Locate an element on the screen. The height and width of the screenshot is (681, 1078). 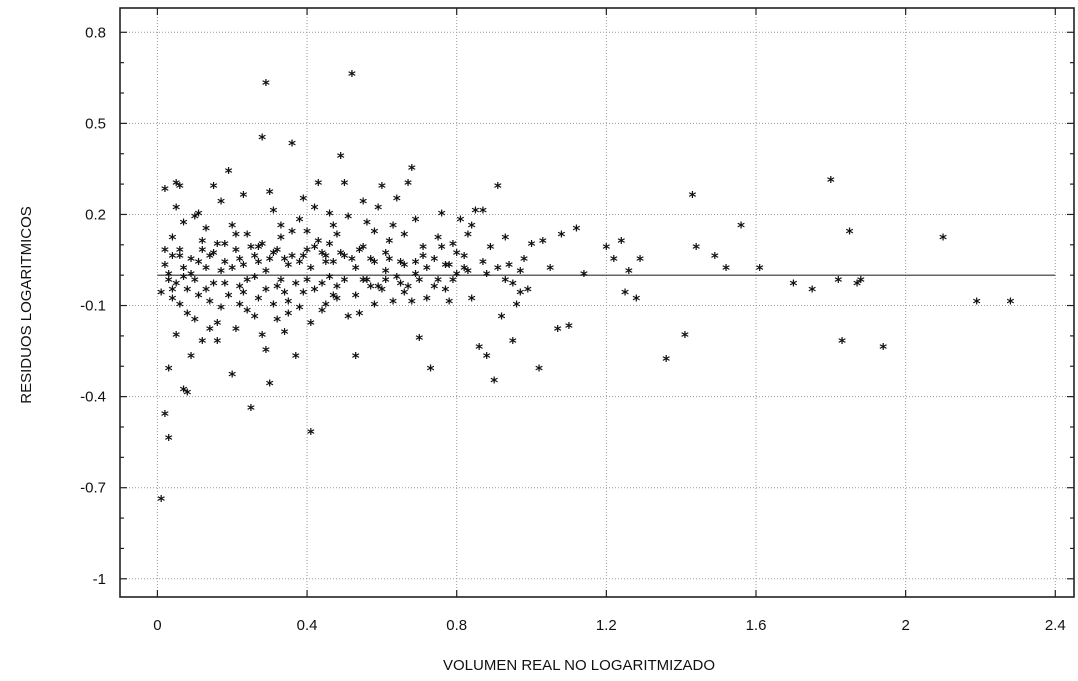
x-tick-label: 0.4 is located at coordinates (307, 625).